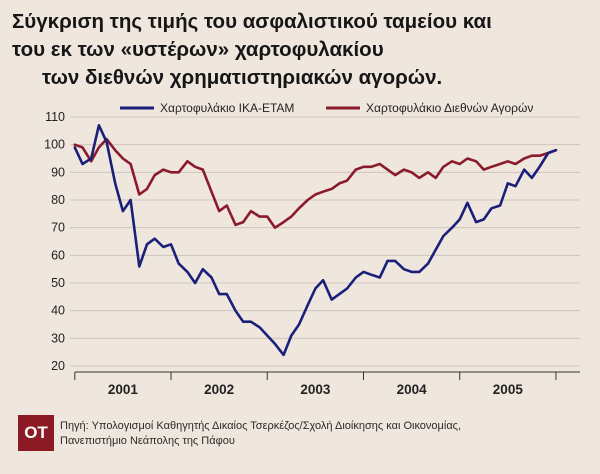 The height and width of the screenshot is (474, 600). What do you see at coordinates (219, 389) in the screenshot?
I see `x-tick-label-2002: 2002` at bounding box center [219, 389].